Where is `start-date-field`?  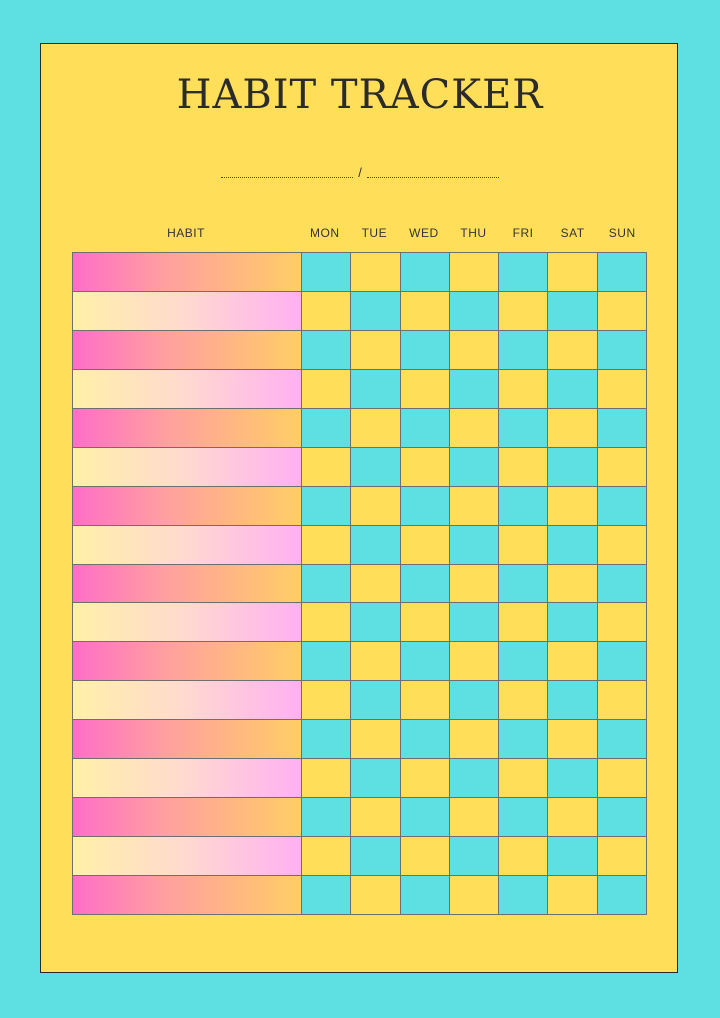 start-date-field is located at coordinates (287, 170).